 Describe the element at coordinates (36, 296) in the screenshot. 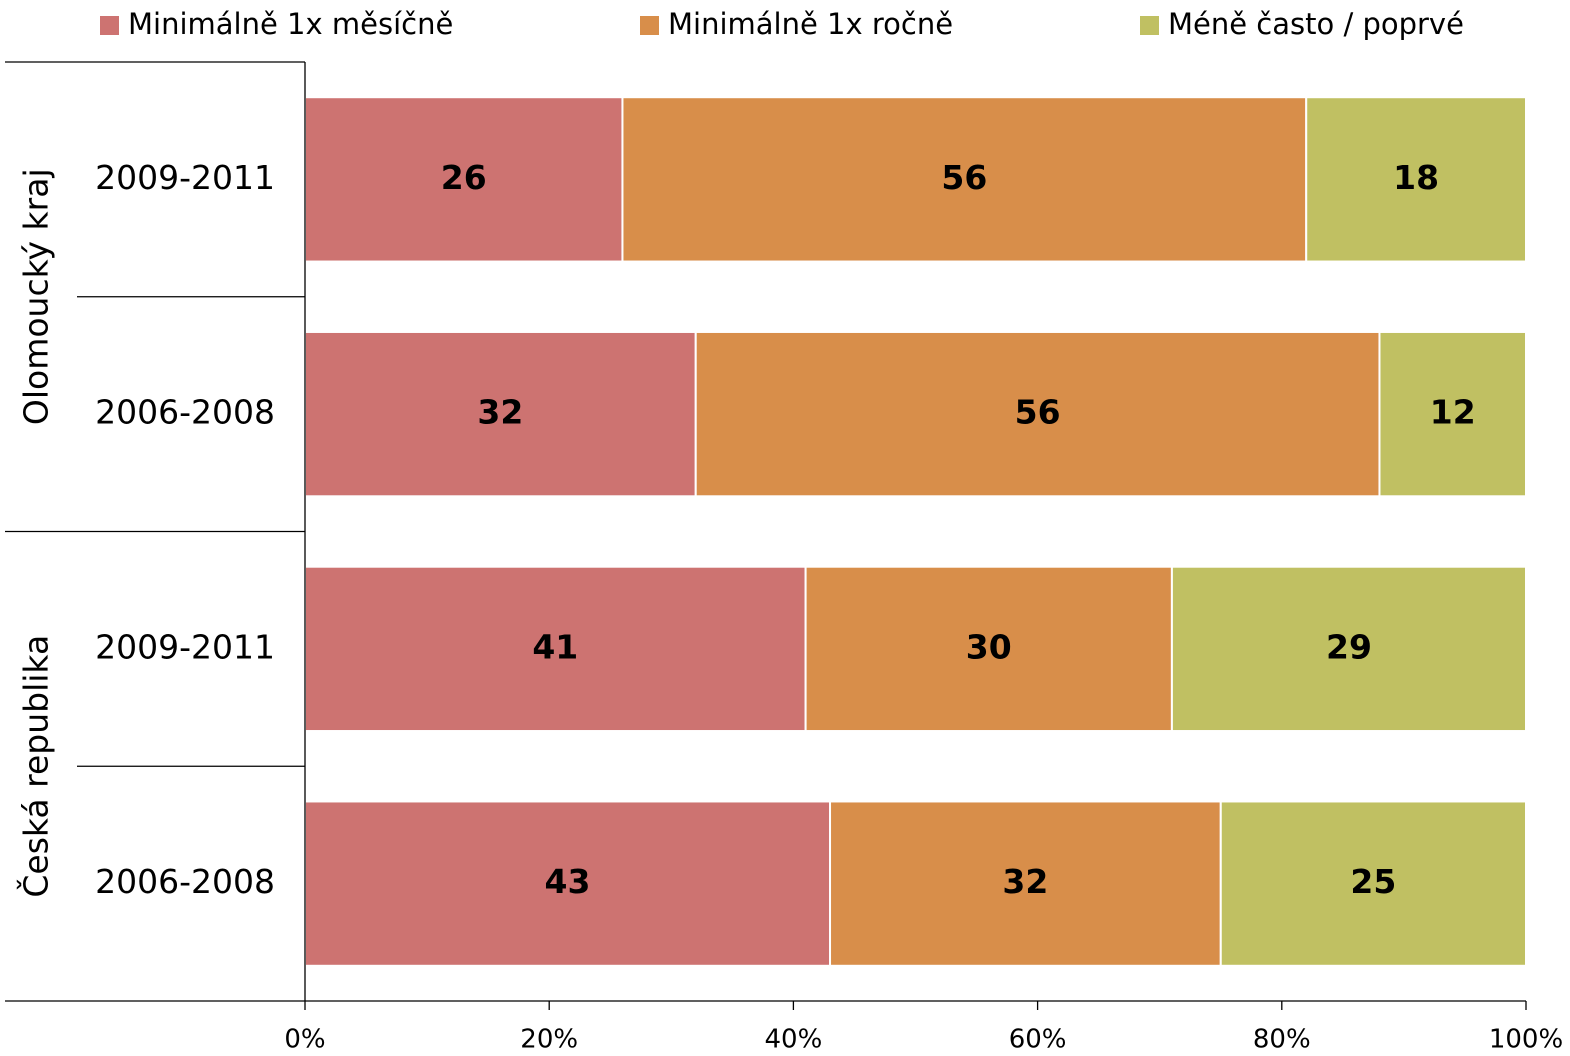

I see `group-label: Olomoucký kraj` at that location.